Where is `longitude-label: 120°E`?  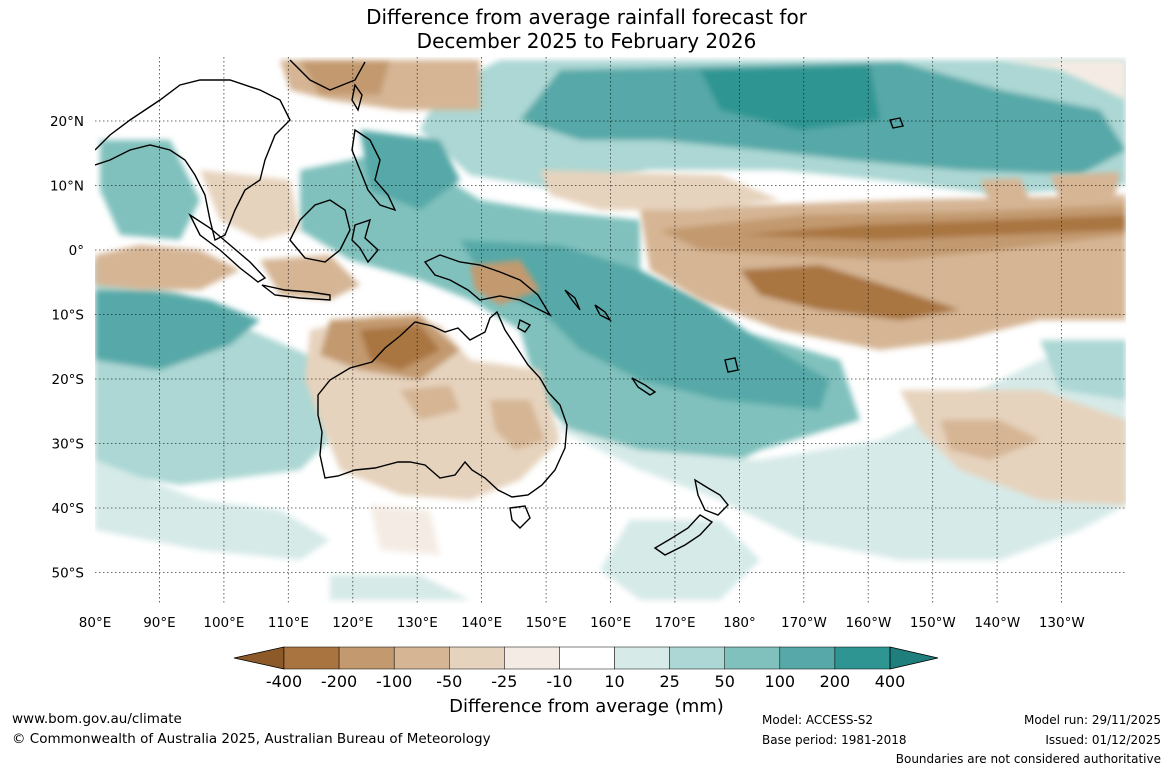
longitude-label: 120°E is located at coordinates (352, 623).